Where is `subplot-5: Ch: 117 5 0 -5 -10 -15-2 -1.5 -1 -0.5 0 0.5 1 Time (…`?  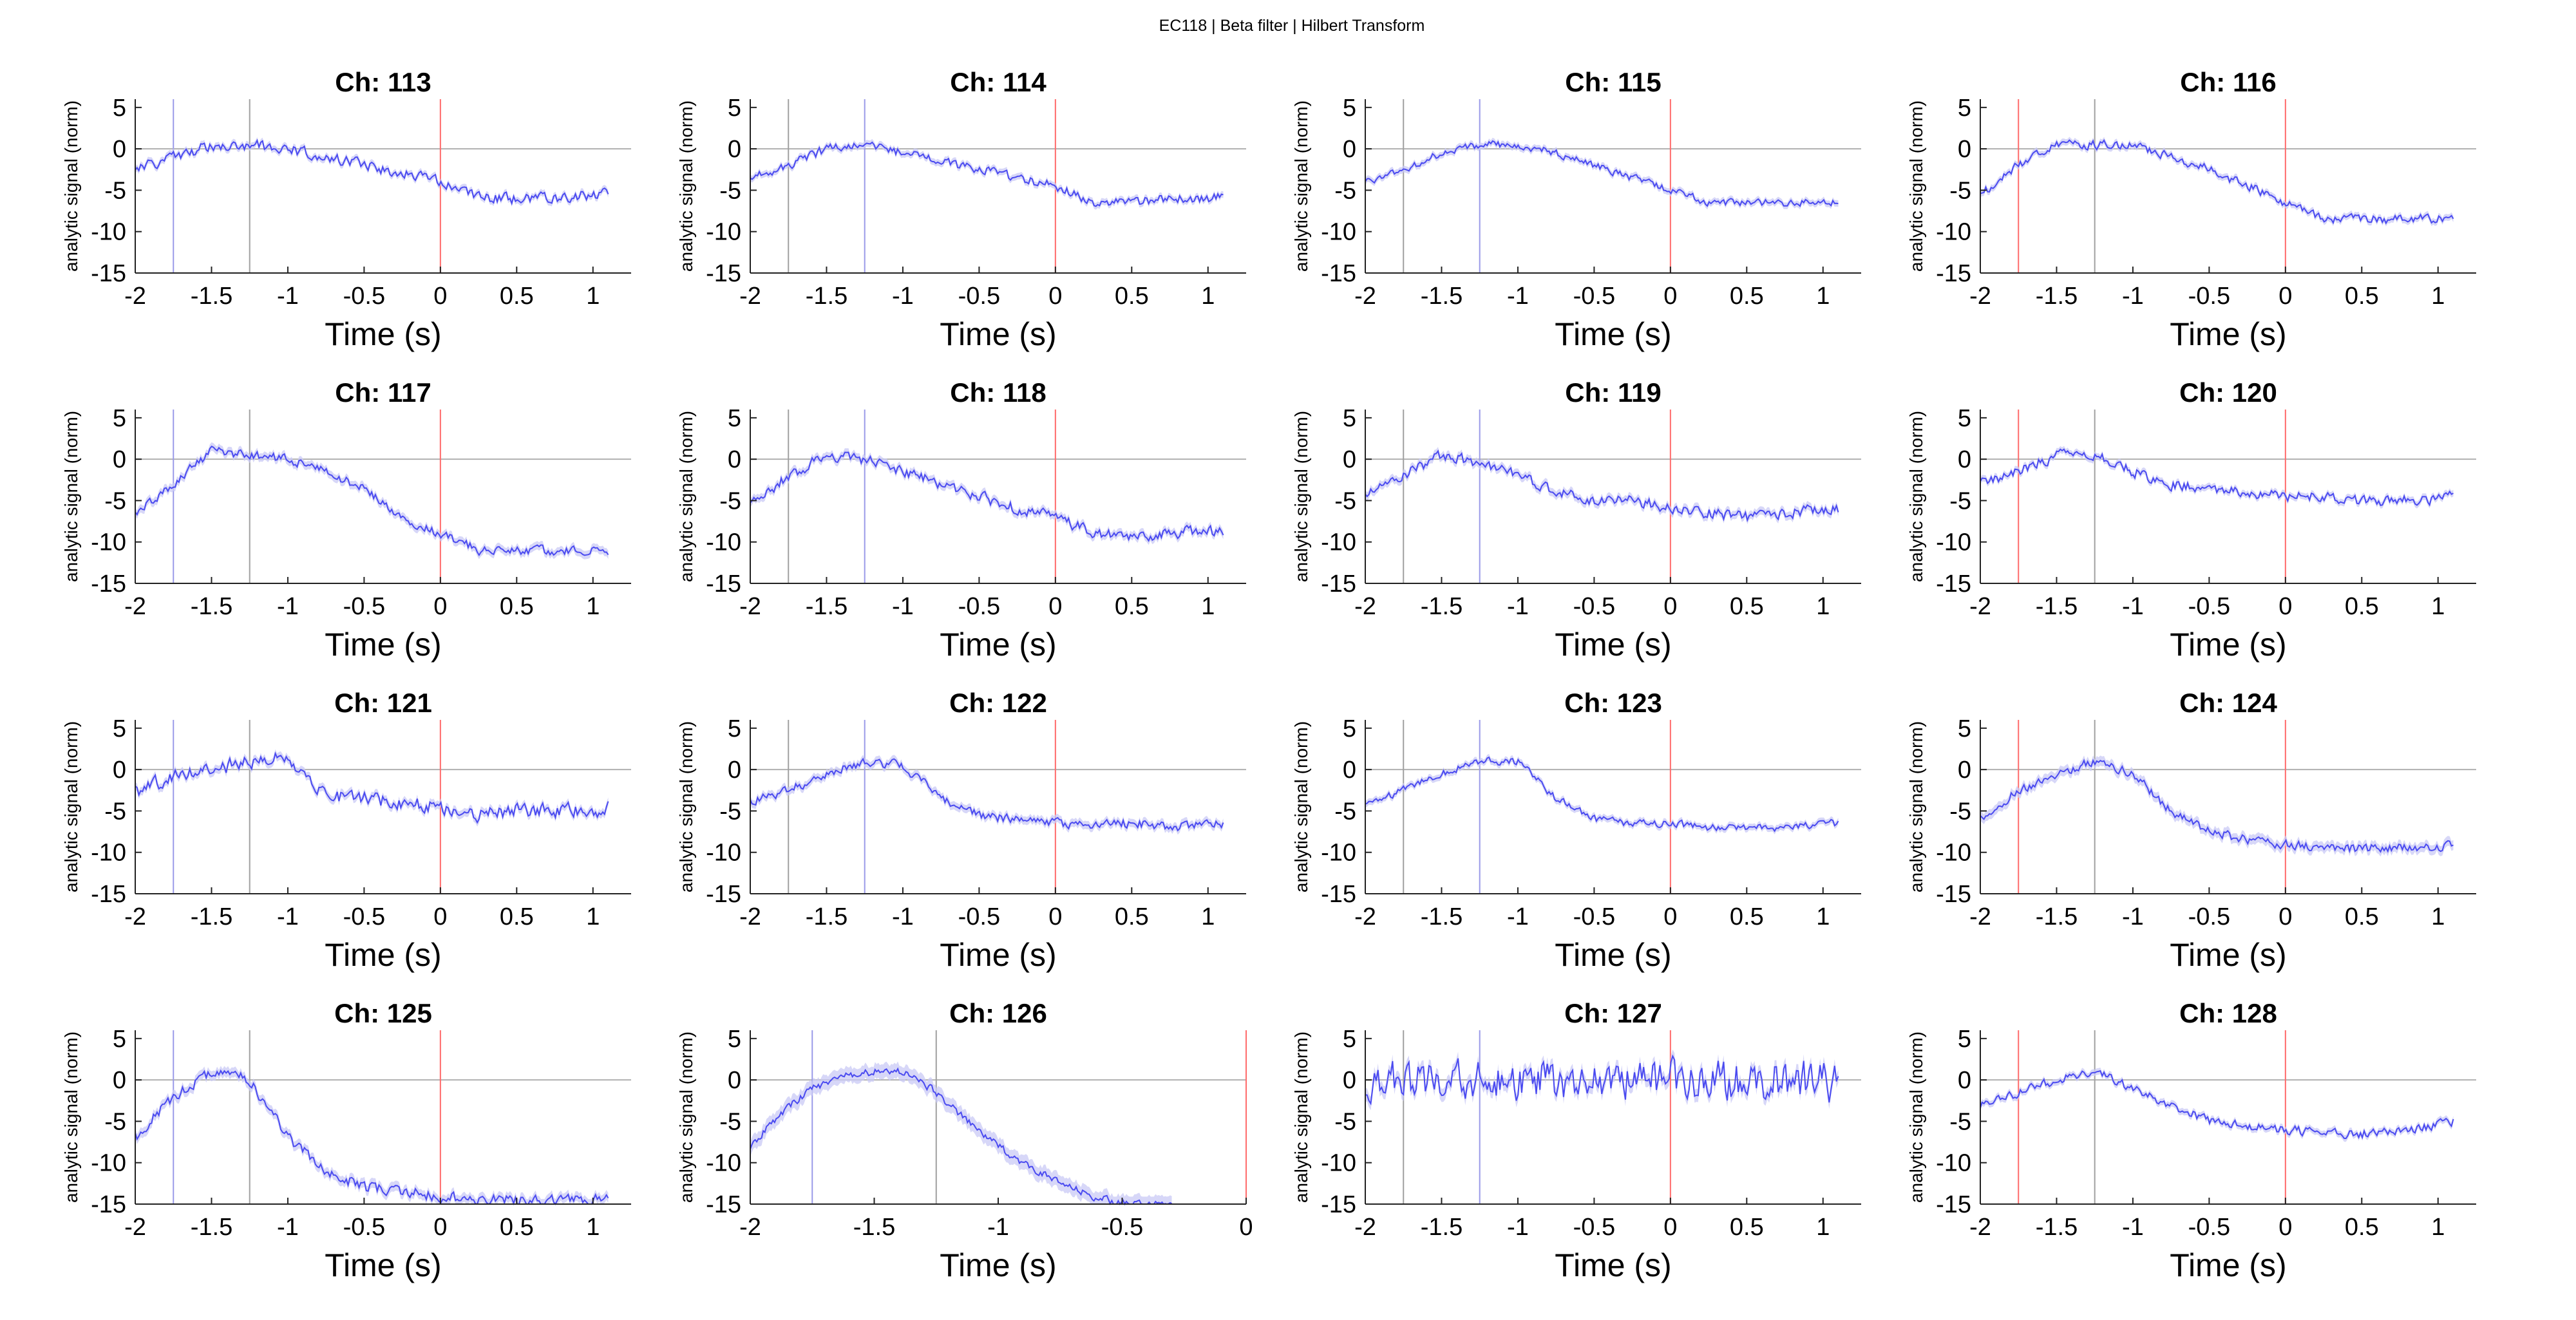 subplot-5: Ch: 117 5 0 -5 -10 -15-2 -1.5 -1 -0.5 0 0.5 1 Time (… is located at coordinates (346, 520).